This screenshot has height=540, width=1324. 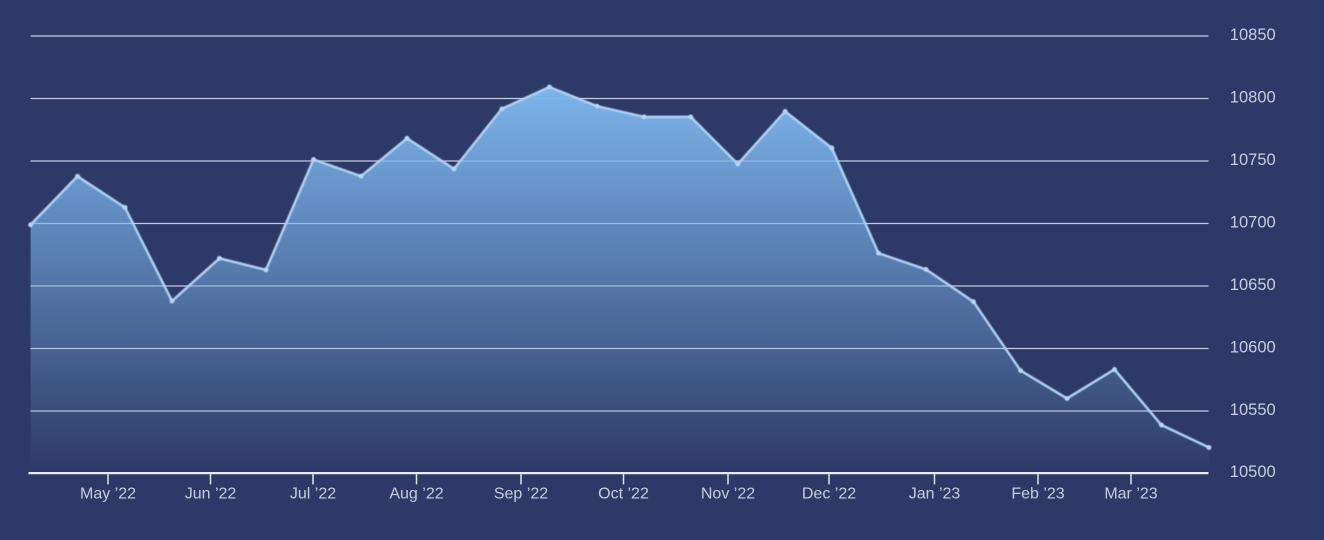 What do you see at coordinates (1253, 35) in the screenshot?
I see `svg-text: 10850` at bounding box center [1253, 35].